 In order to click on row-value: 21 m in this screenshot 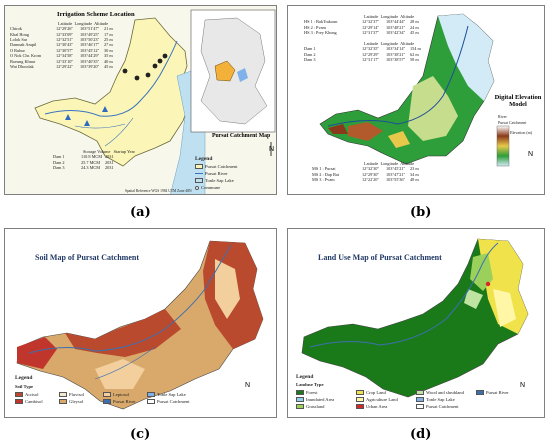, I will do `click(108, 29)`.